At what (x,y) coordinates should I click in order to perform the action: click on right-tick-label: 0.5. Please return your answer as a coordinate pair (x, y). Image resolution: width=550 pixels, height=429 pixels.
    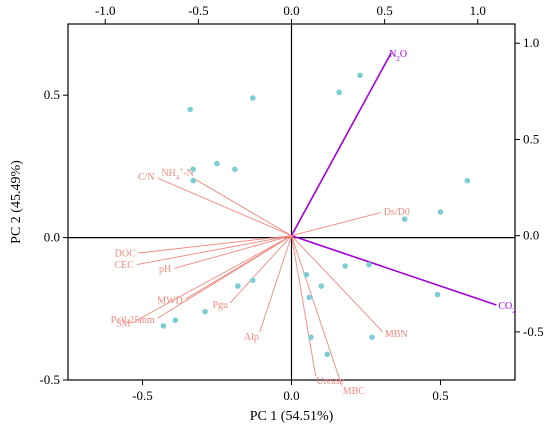
    Looking at the image, I should click on (531, 138).